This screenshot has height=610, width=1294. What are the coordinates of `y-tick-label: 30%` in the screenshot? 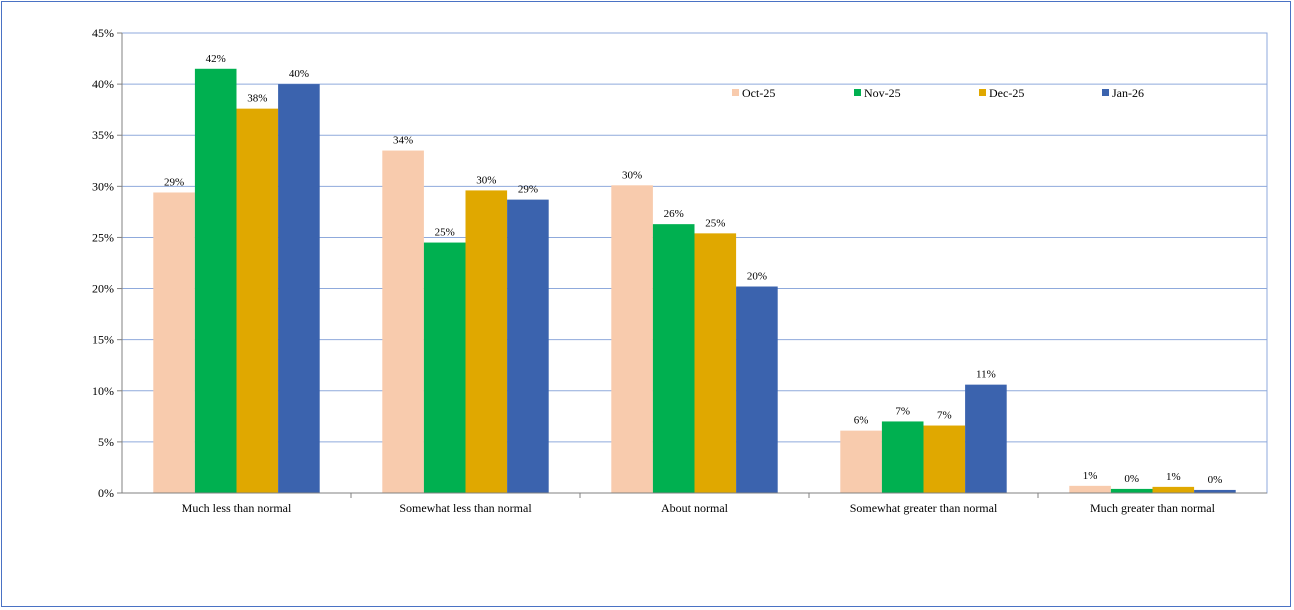 It's located at (103, 186).